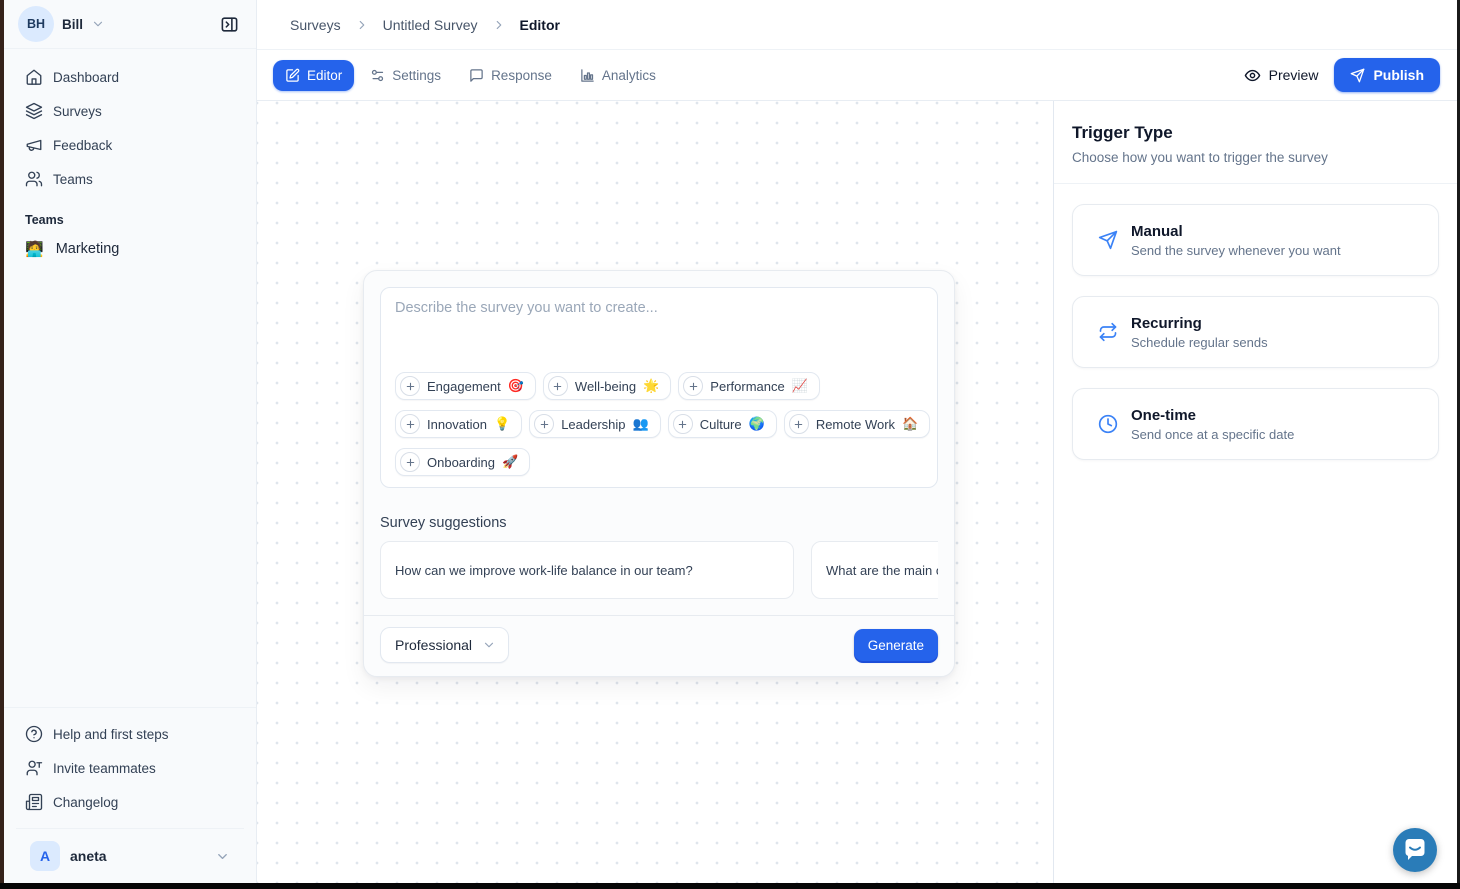  I want to click on sidebar-item-help: Help and first steps, so click(130, 734).